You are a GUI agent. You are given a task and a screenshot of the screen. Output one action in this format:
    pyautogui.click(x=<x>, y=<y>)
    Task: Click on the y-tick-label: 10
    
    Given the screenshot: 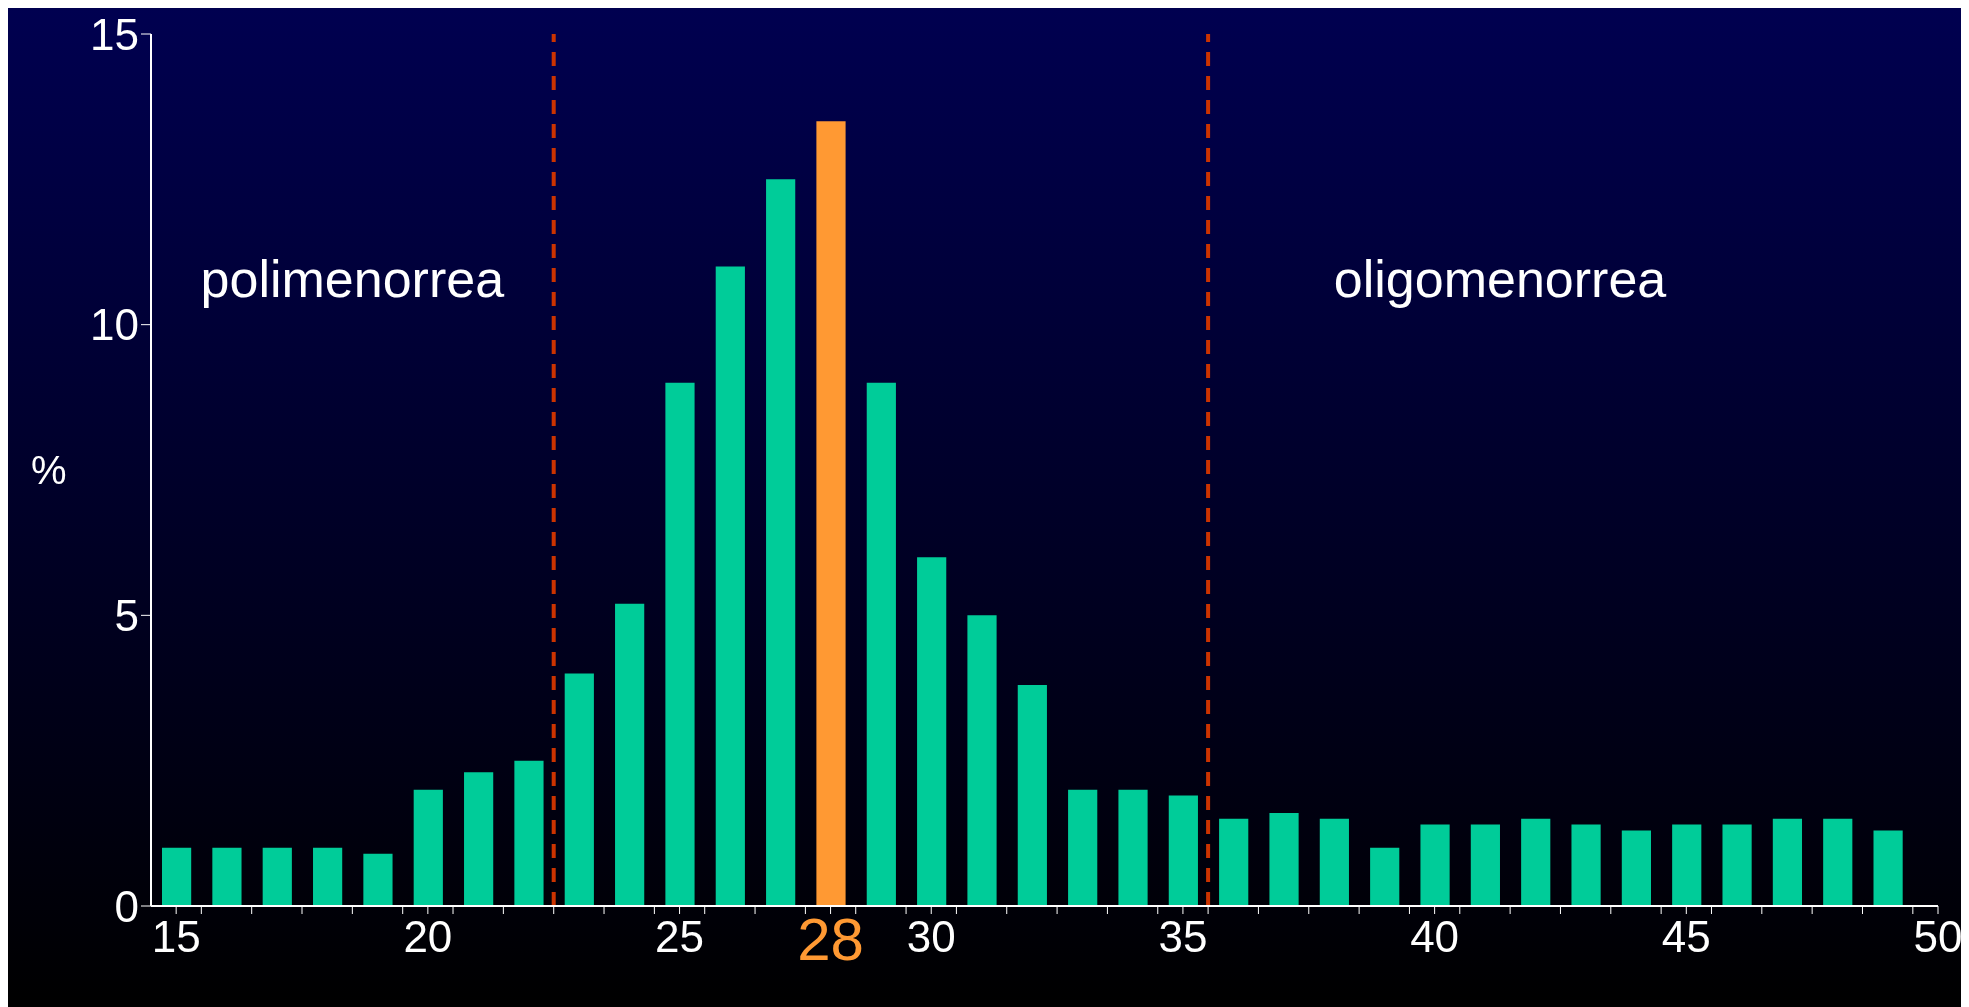 What is the action you would take?
    pyautogui.click(x=114, y=325)
    